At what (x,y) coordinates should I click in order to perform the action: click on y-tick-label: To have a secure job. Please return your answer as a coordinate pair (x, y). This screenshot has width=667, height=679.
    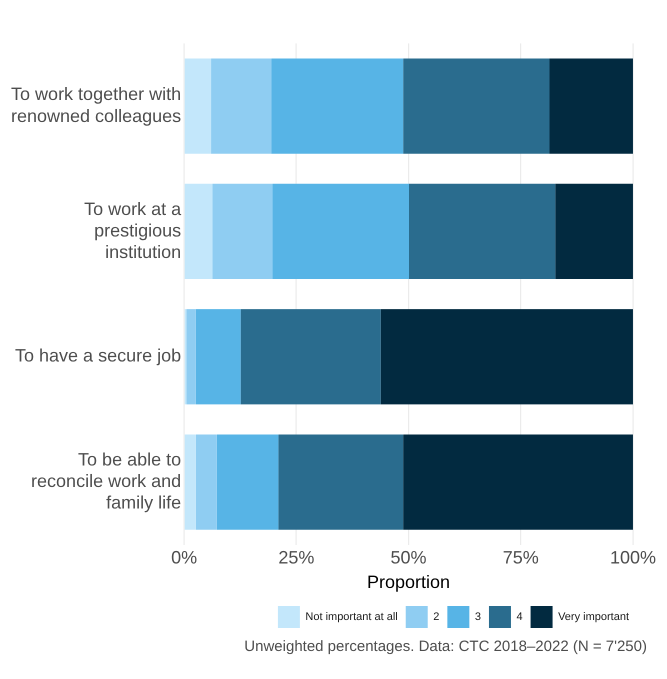
    Looking at the image, I should click on (98, 356).